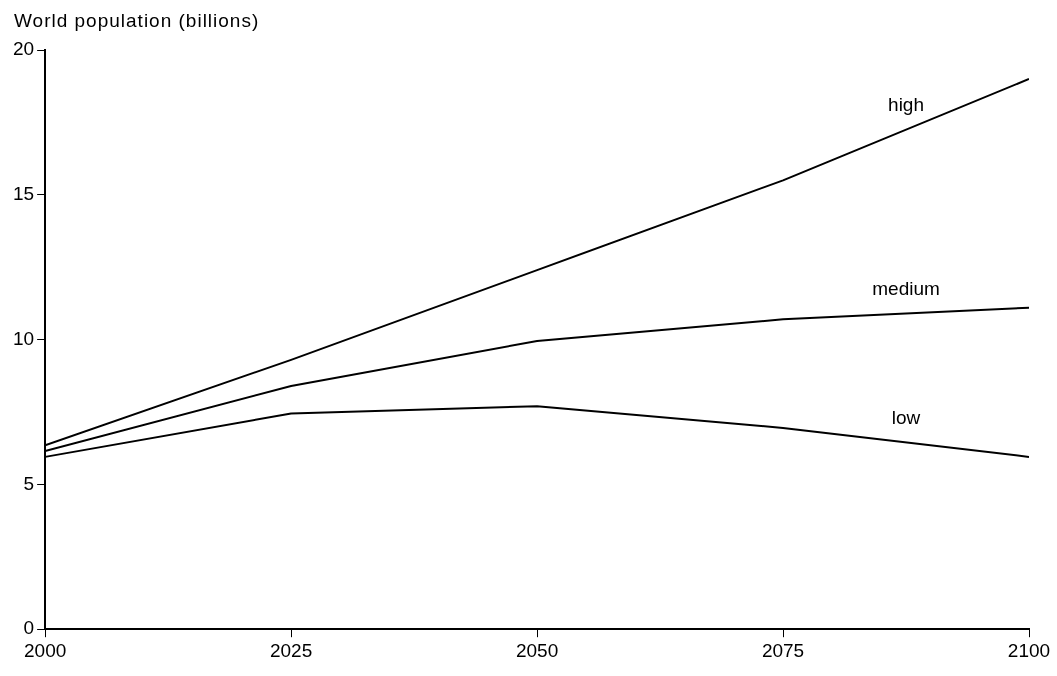 Image resolution: width=1057 pixels, height=676 pixels. Describe the element at coordinates (23, 194) in the screenshot. I see `y-tick-label: 15` at that location.